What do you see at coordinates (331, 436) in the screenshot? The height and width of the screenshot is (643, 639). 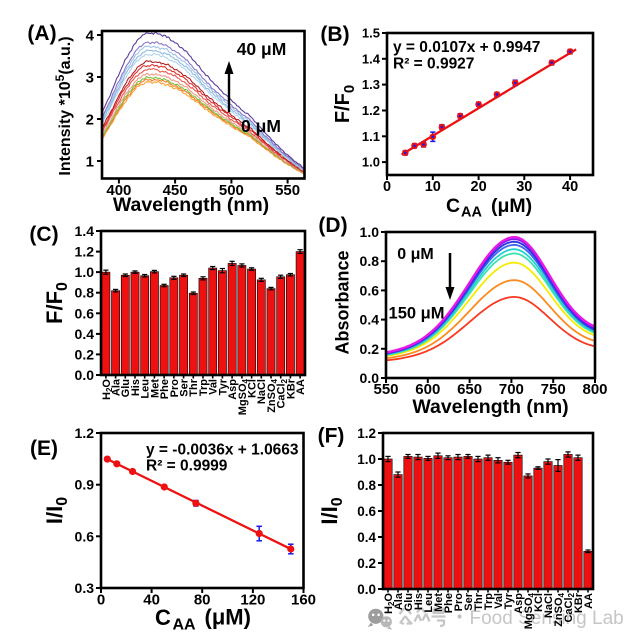 I see `svg-text: (F)` at bounding box center [331, 436].